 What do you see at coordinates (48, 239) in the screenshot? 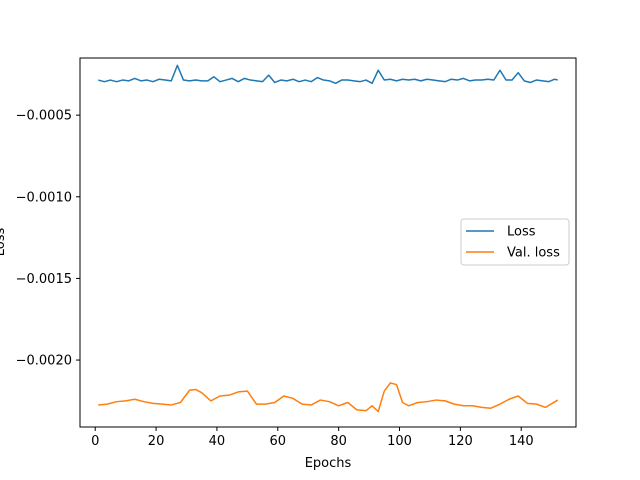
I see `y-axis: −0.0005 −0.0010 −0.0015 −0.0020` at bounding box center [48, 239].